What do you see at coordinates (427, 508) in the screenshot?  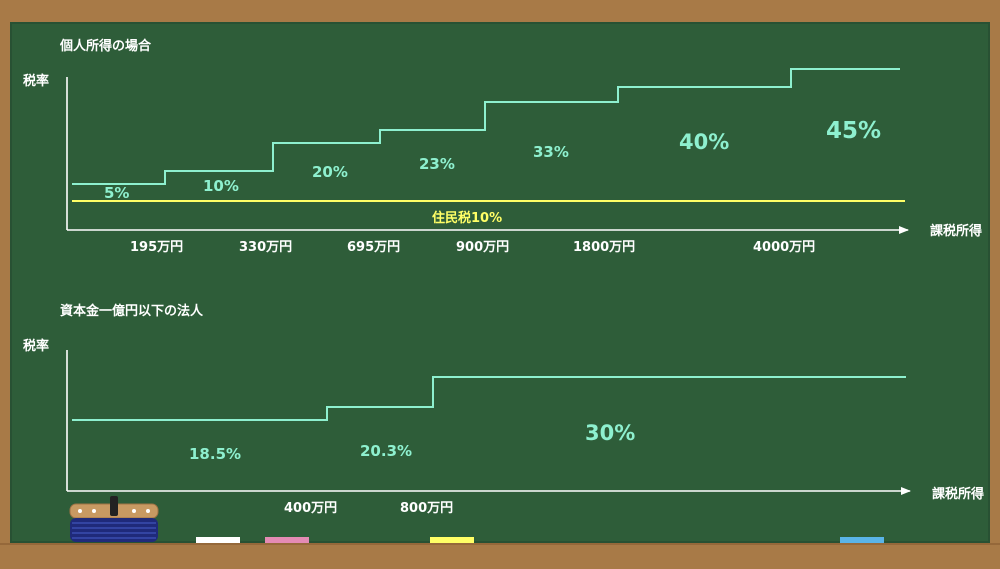 I see `corporate-tick-800: 800万円` at bounding box center [427, 508].